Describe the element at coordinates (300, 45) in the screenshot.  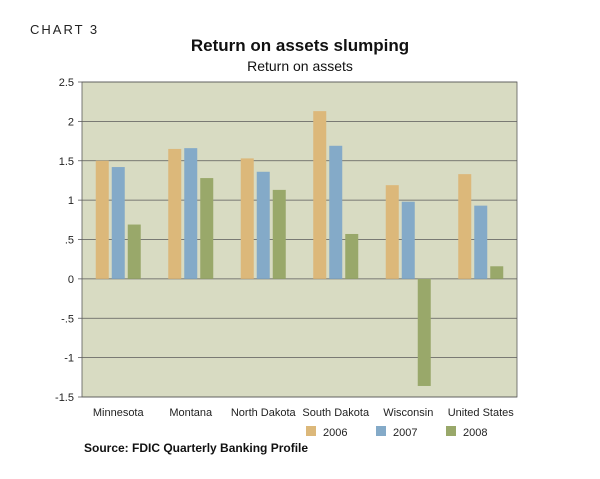
I see `chart-title: Return on assets slumping` at that location.